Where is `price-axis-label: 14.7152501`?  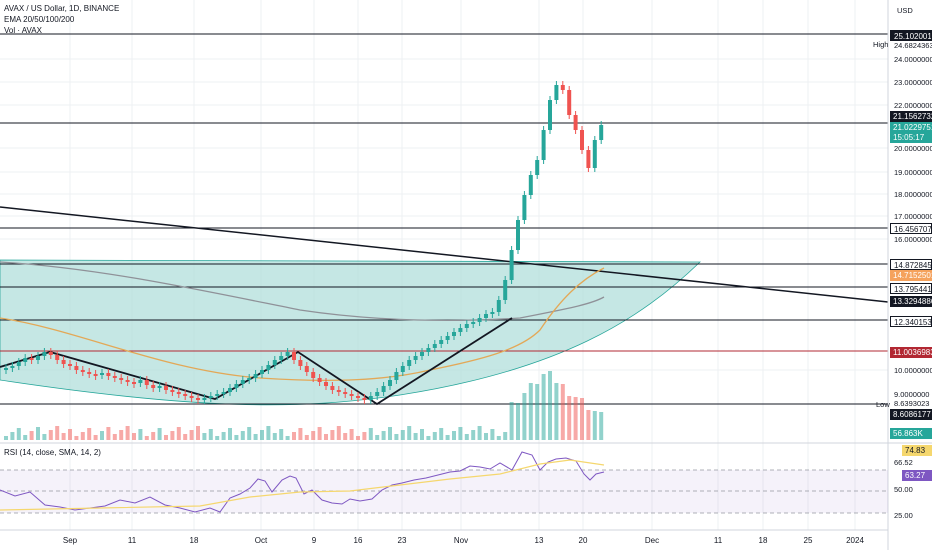
price-axis-label: 14.7152501 is located at coordinates (911, 275).